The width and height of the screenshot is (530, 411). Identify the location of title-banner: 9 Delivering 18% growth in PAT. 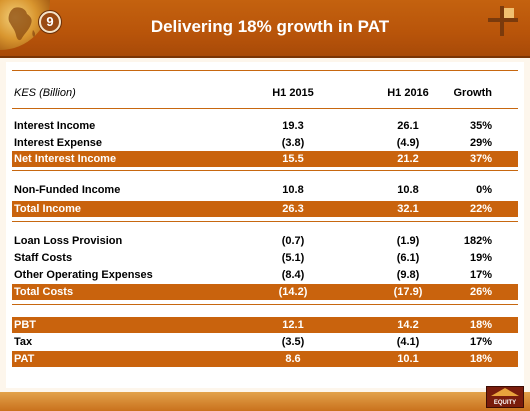
(265, 29).